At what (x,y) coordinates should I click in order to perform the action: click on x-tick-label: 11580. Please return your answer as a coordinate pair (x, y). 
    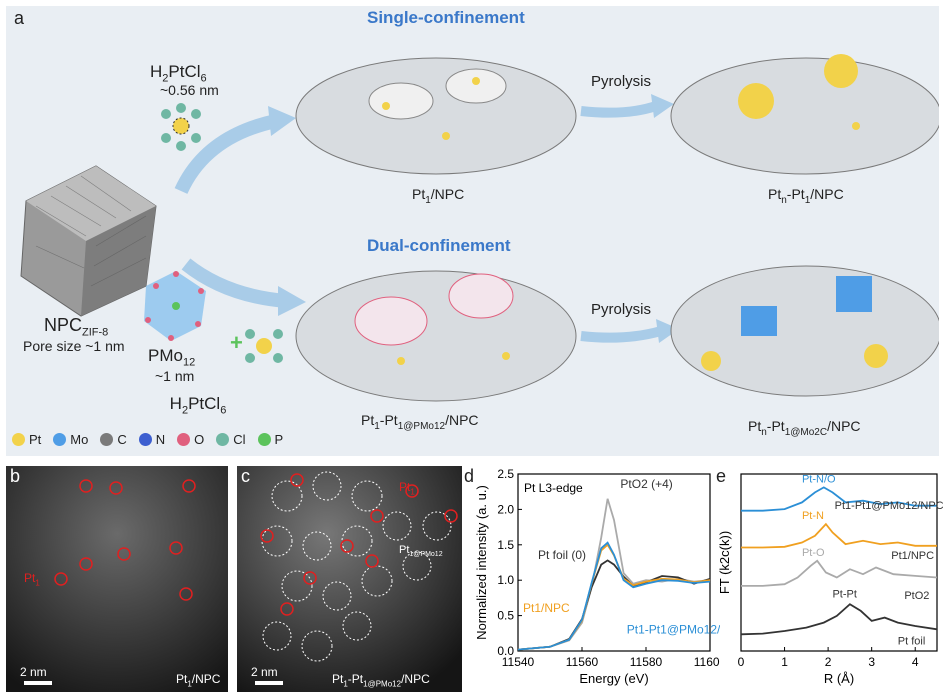
    Looking at the image, I should click on (646, 662).